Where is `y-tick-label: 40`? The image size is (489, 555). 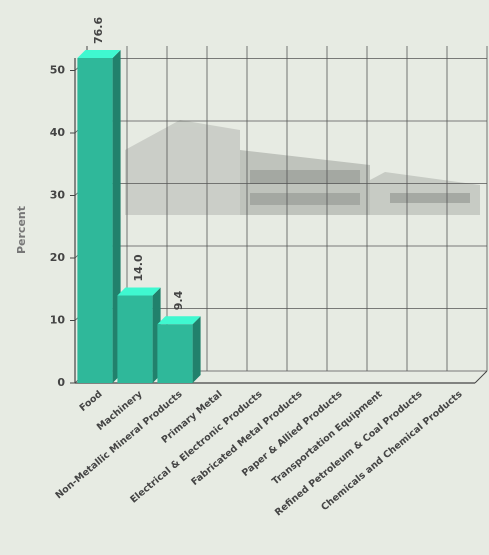
y-tick-label: 40 is located at coordinates (58, 132).